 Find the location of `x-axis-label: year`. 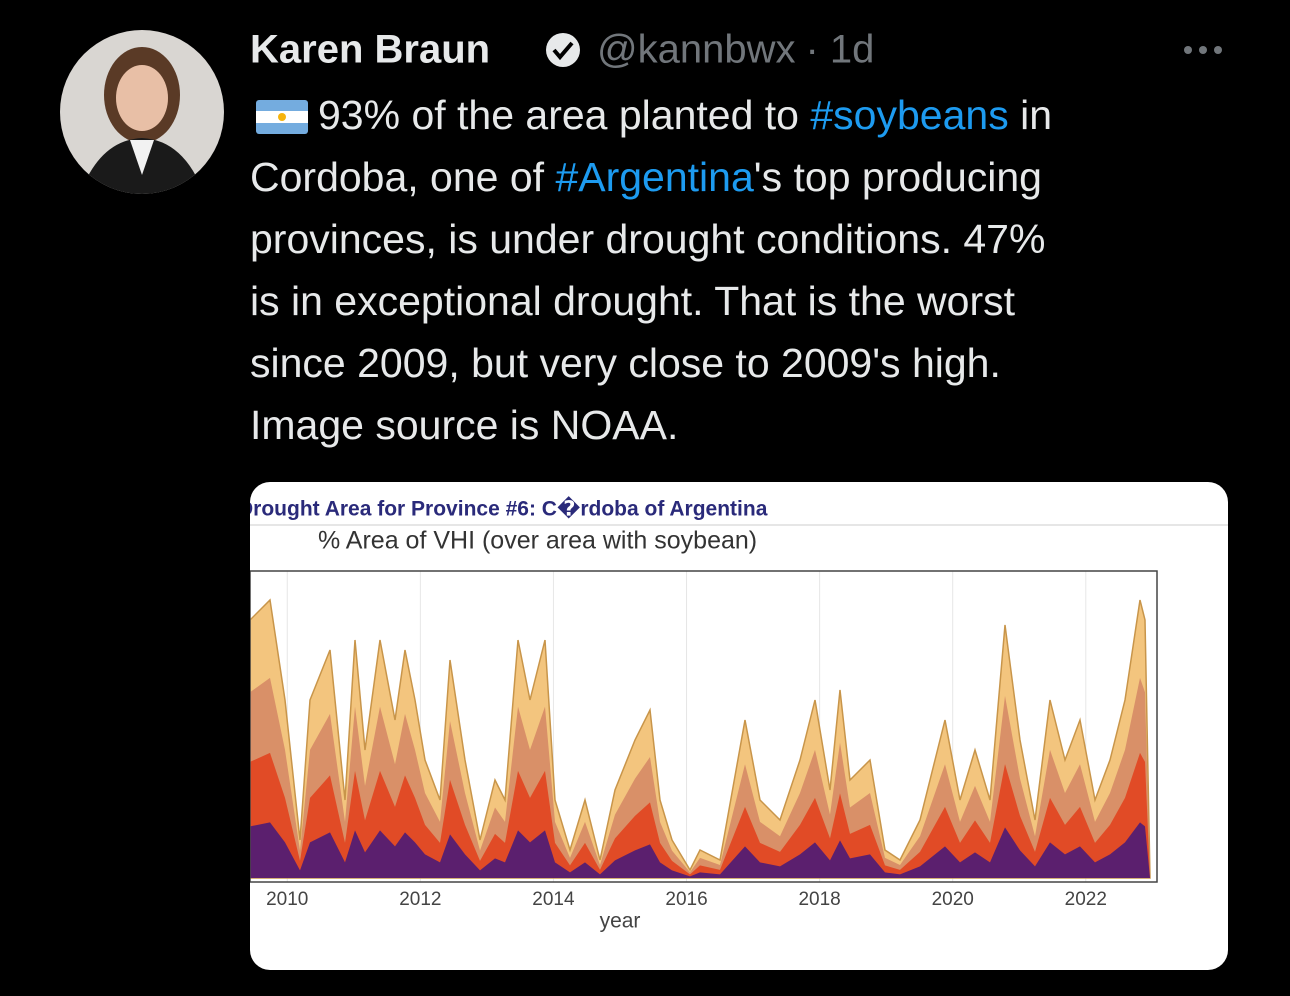

x-axis-label: year is located at coordinates (620, 921).